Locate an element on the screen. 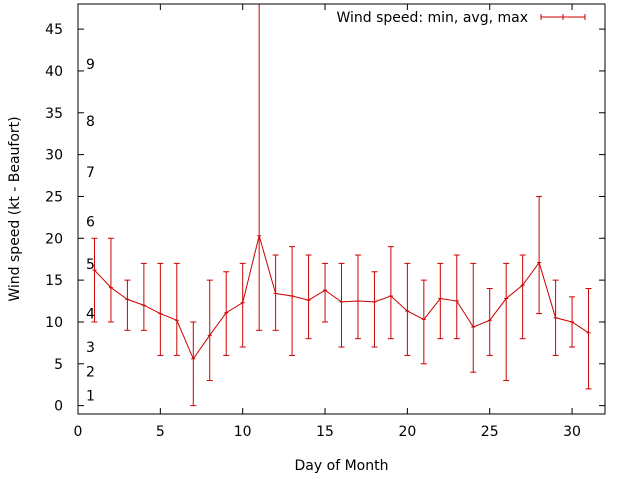 Image resolution: width=640 pixels, height=480 pixels. x-tick-labels: 0 5 10 15 20 25 30 is located at coordinates (327, 432).